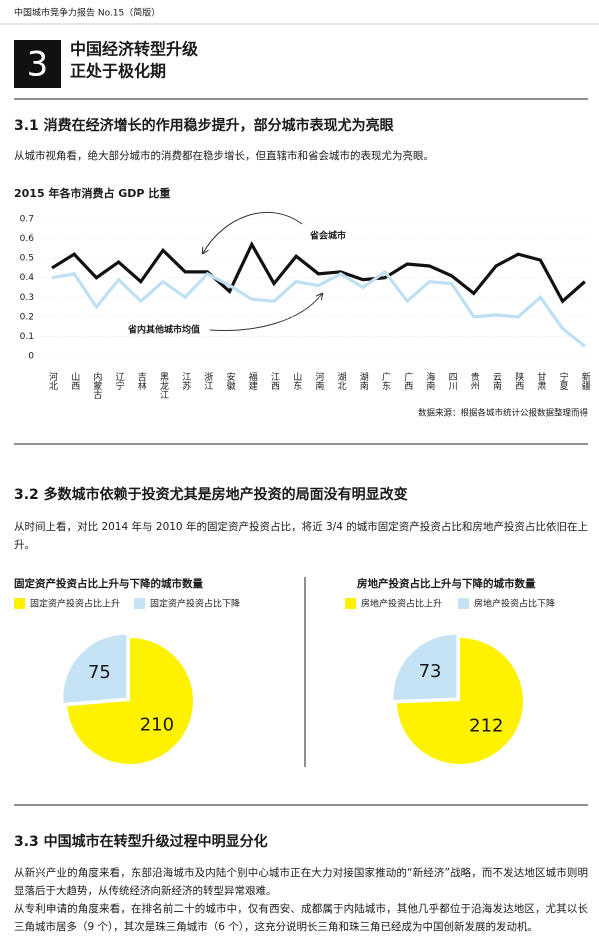 The width and height of the screenshot is (599, 946). I want to click on legend-label: 固定资产投资占比下降, so click(195, 604).